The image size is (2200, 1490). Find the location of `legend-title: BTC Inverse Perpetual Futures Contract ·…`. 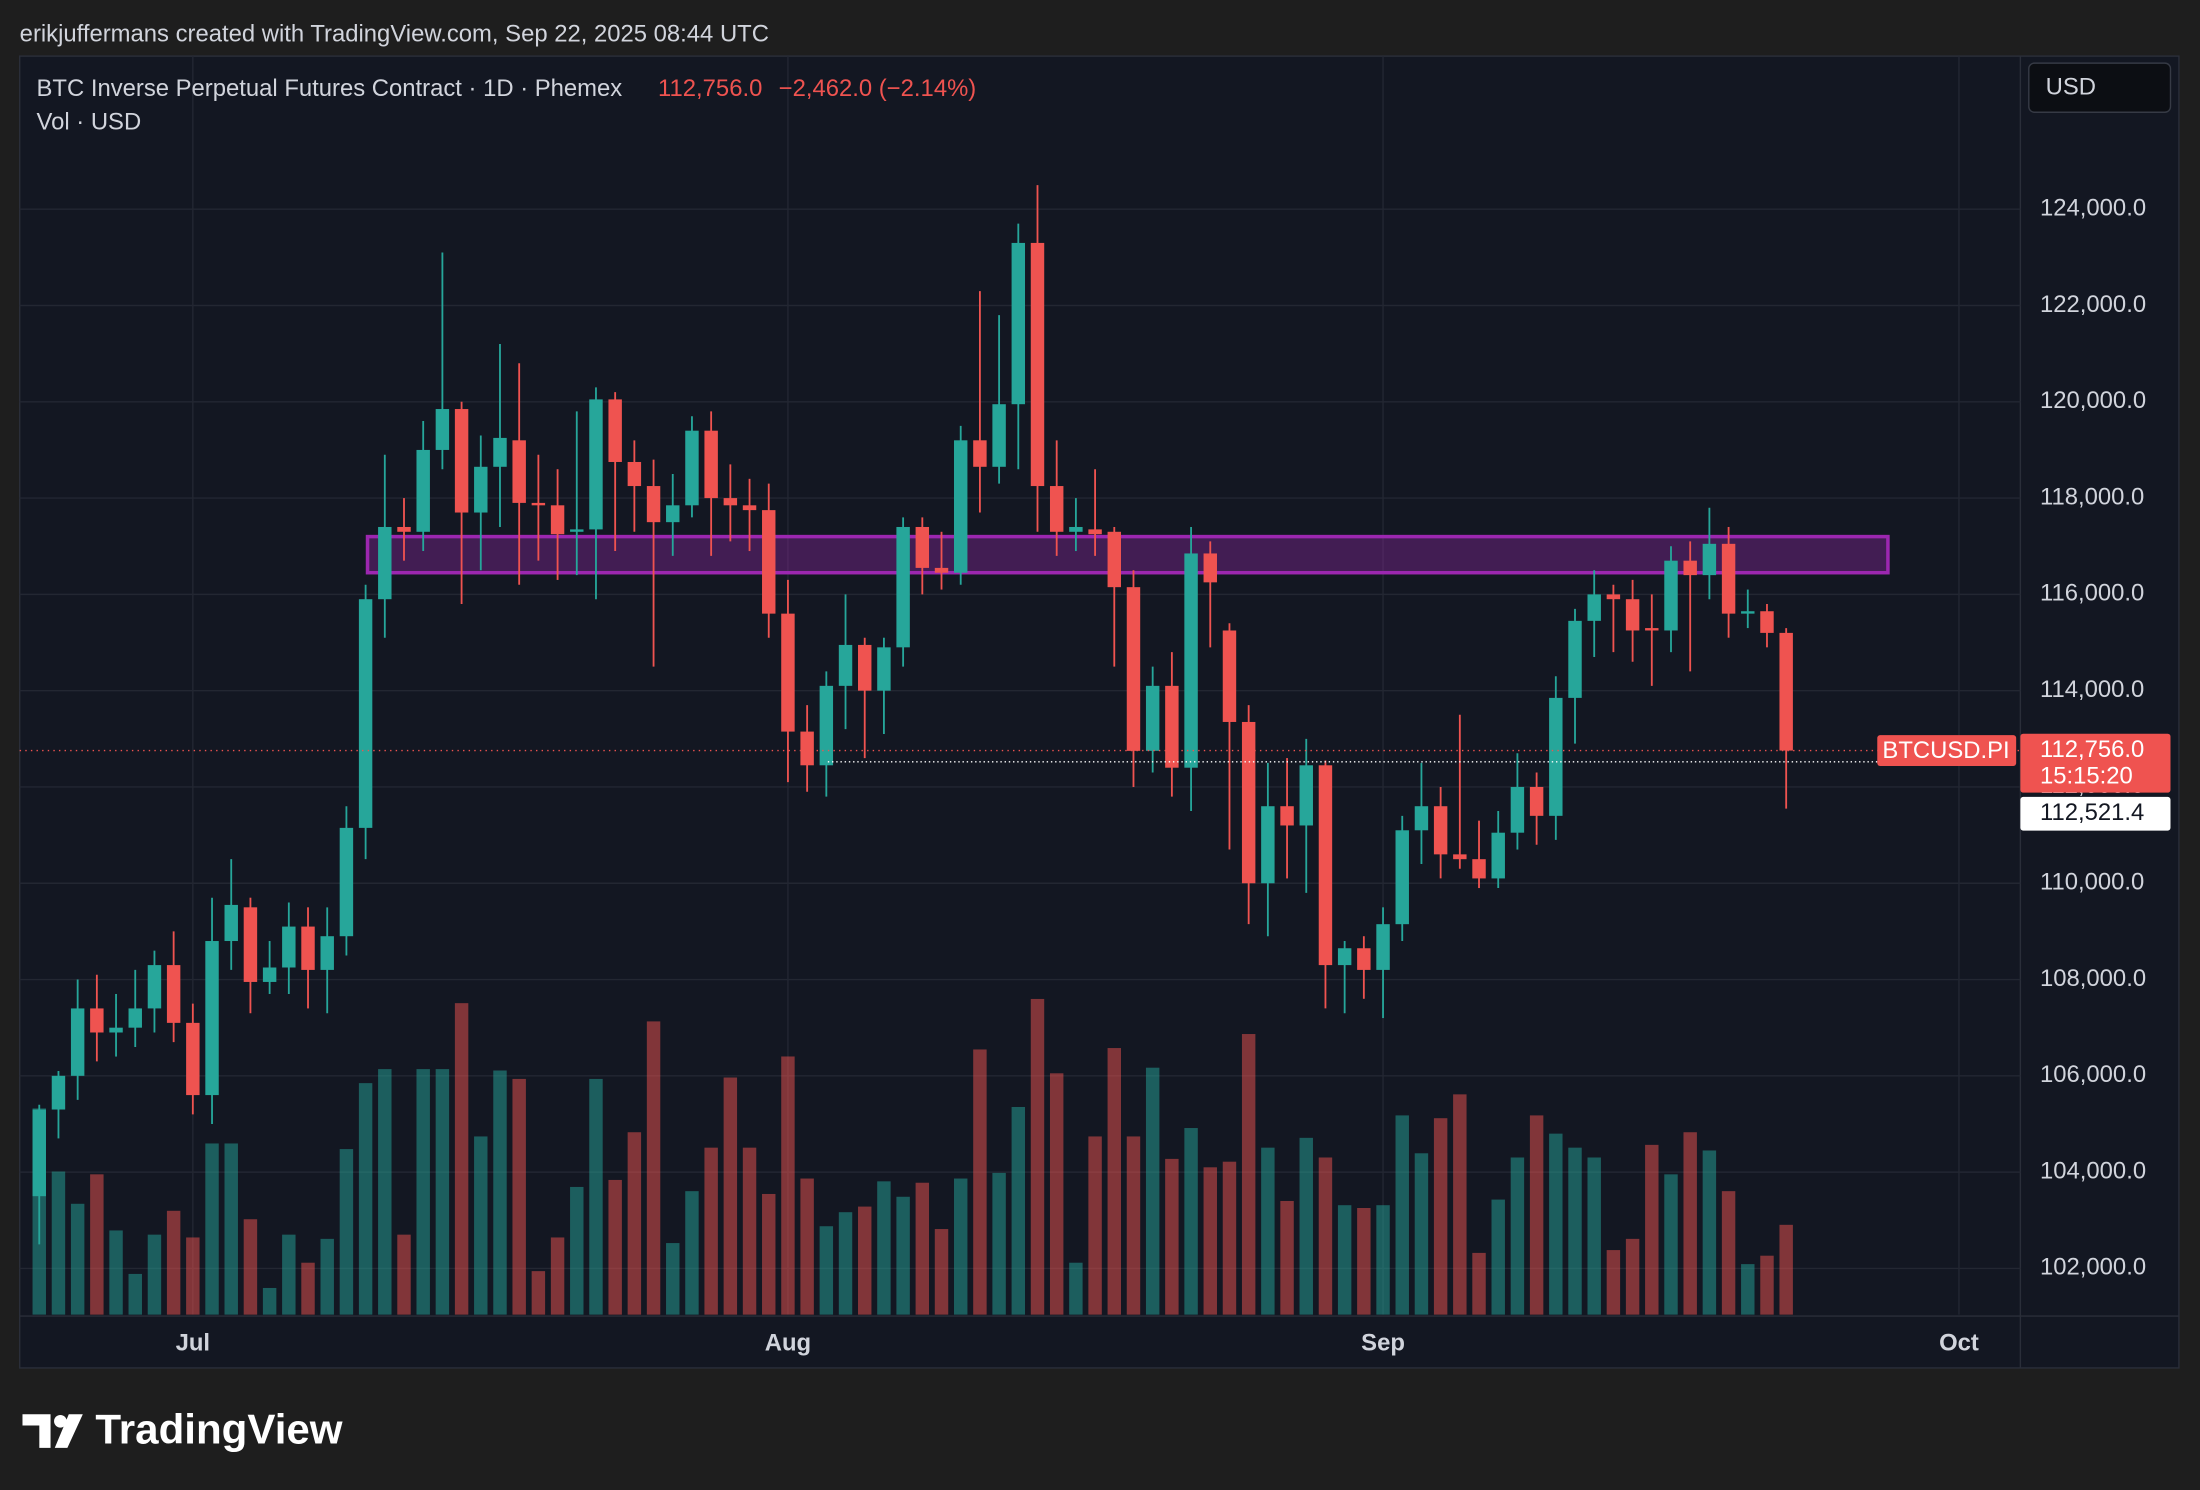

legend-title: BTC Inverse Perpetual Futures Contract ·… is located at coordinates (330, 88).